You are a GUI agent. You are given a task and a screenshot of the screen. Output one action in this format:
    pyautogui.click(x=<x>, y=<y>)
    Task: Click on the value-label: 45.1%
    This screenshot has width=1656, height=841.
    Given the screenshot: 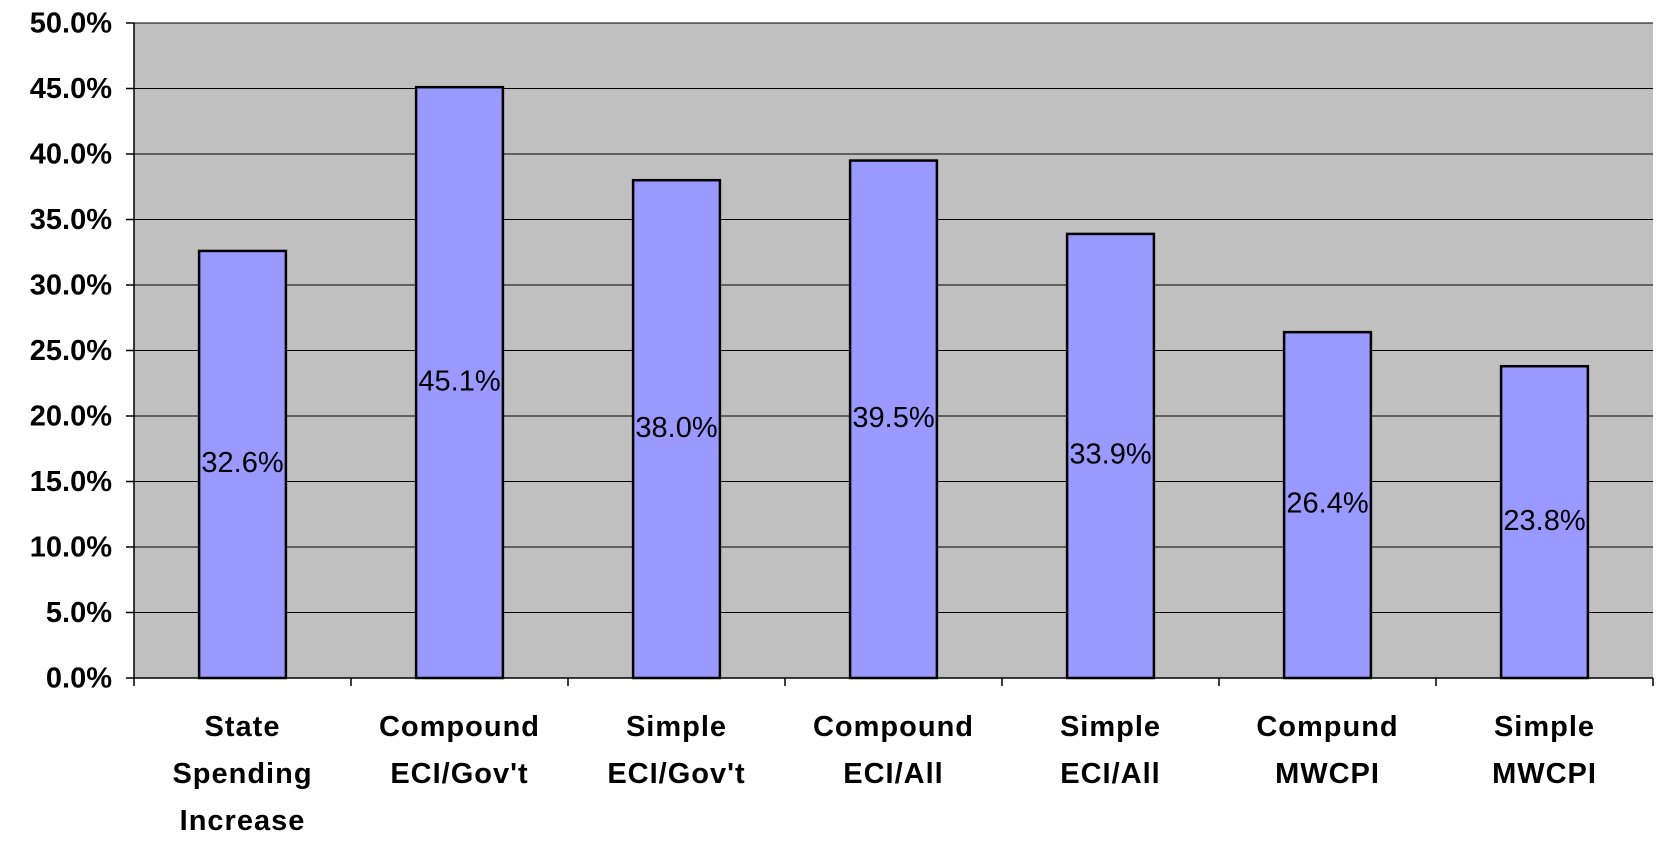 What is the action you would take?
    pyautogui.click(x=459, y=381)
    